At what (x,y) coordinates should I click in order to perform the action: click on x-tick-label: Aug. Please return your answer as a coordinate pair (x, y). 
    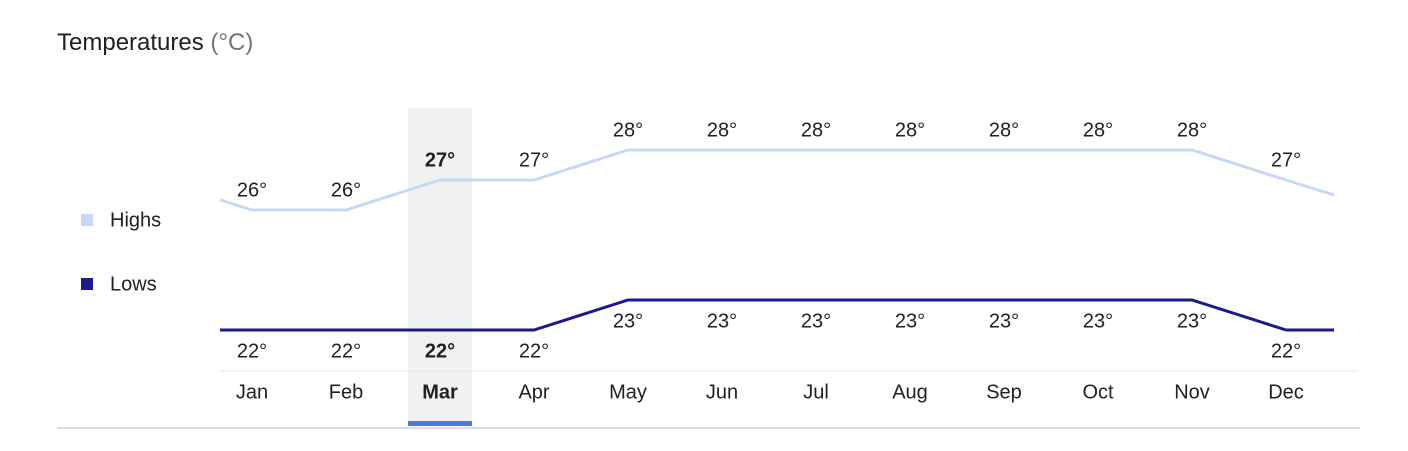
    Looking at the image, I should click on (910, 392).